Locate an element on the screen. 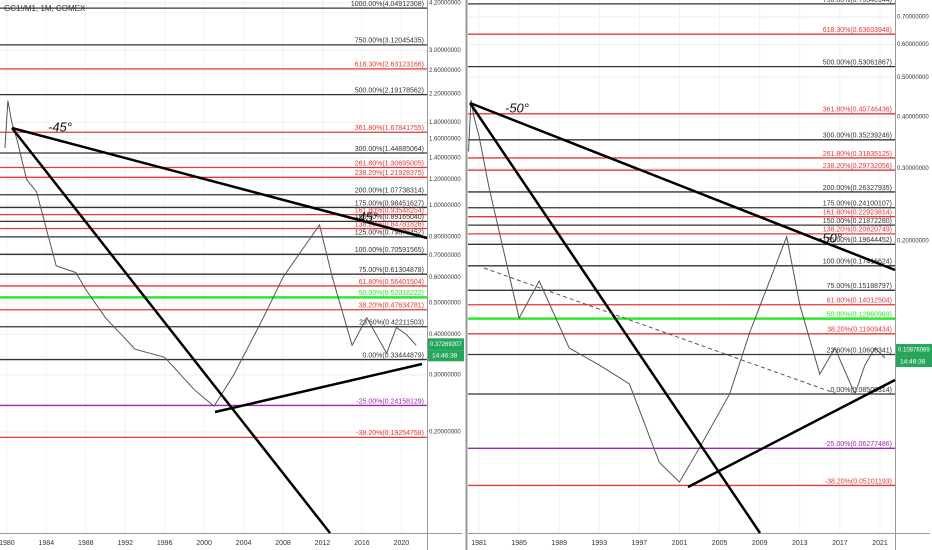 The height and width of the screenshot is (550, 932). fib-label: 100.00%(0.70591565) is located at coordinates (389, 250).